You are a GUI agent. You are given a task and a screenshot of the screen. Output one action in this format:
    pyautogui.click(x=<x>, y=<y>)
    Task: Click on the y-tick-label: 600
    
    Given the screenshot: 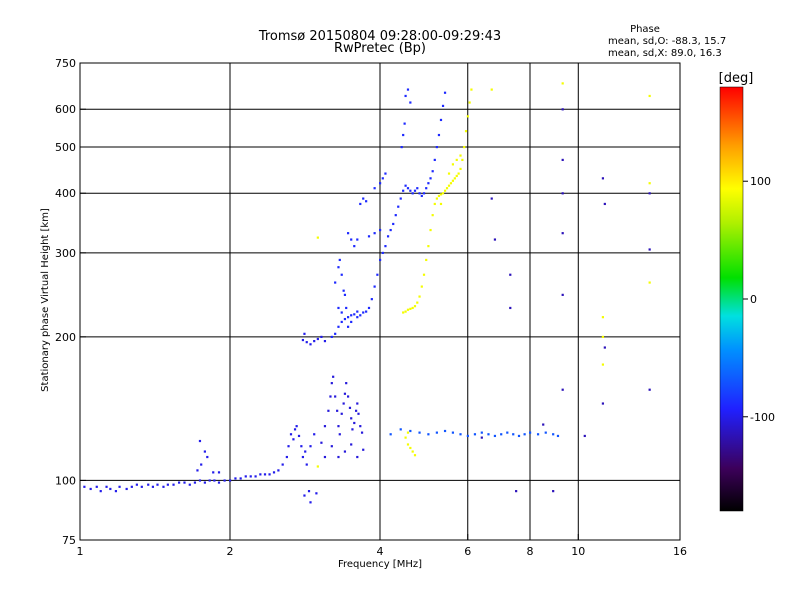 What is the action you would take?
    pyautogui.click(x=65, y=109)
    